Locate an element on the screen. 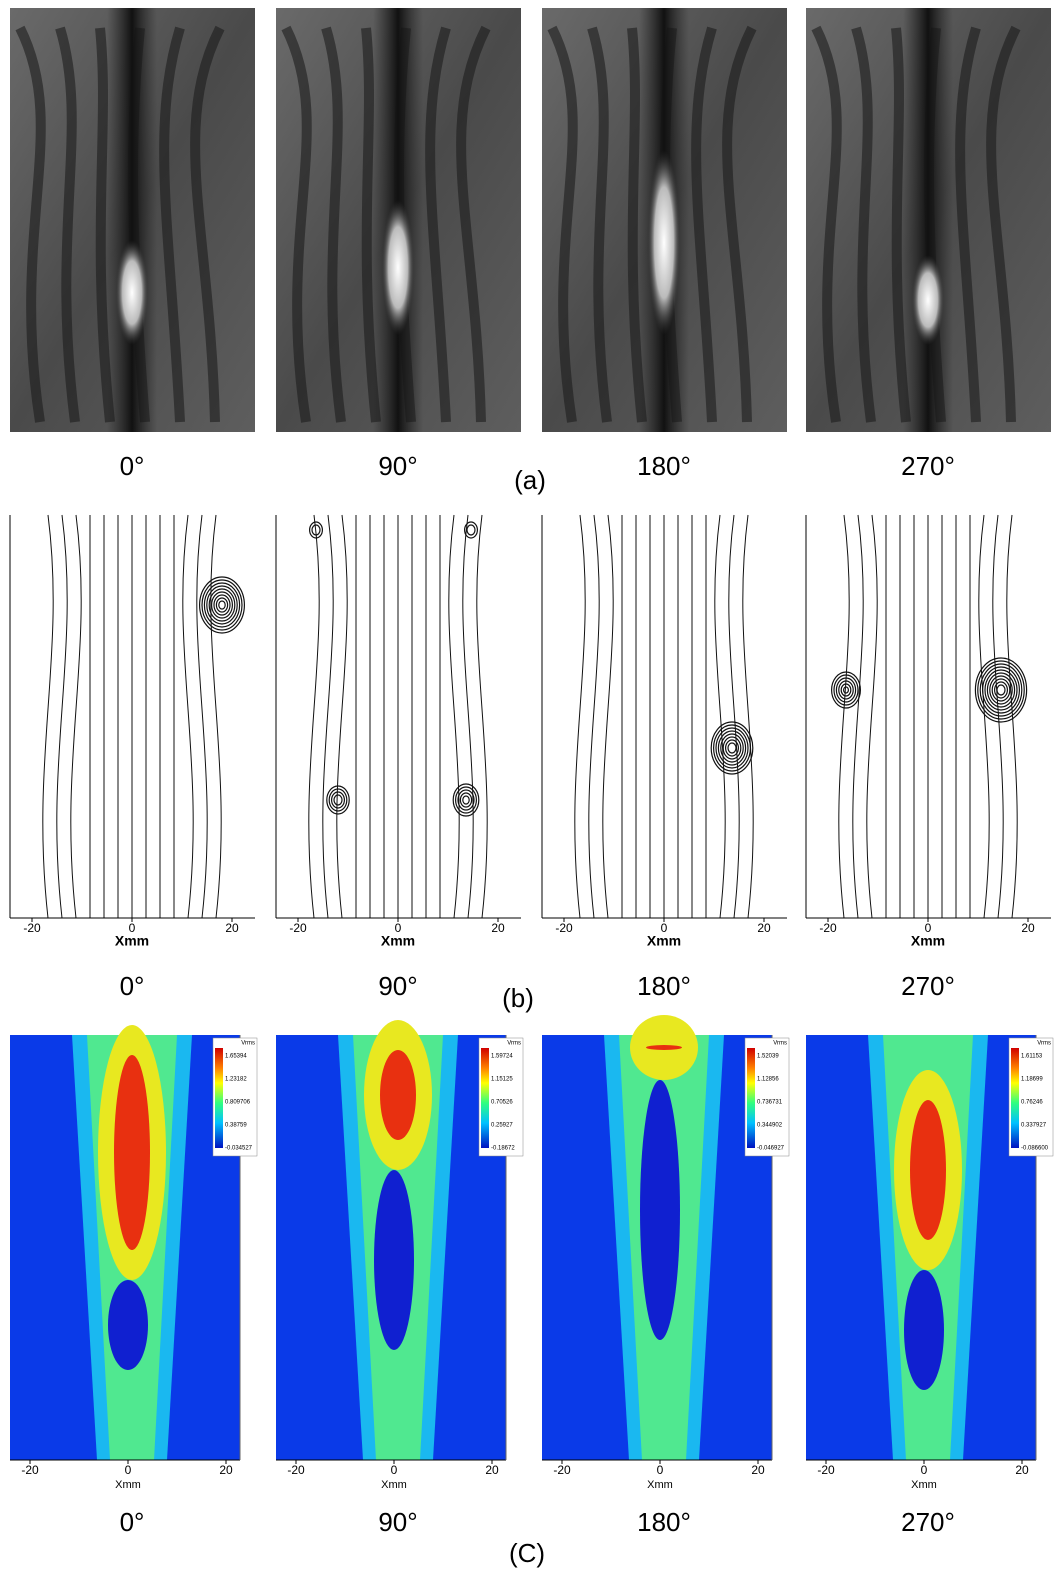 This screenshot has width=1054, height=1573. panel: 270° is located at coordinates (928, 244).